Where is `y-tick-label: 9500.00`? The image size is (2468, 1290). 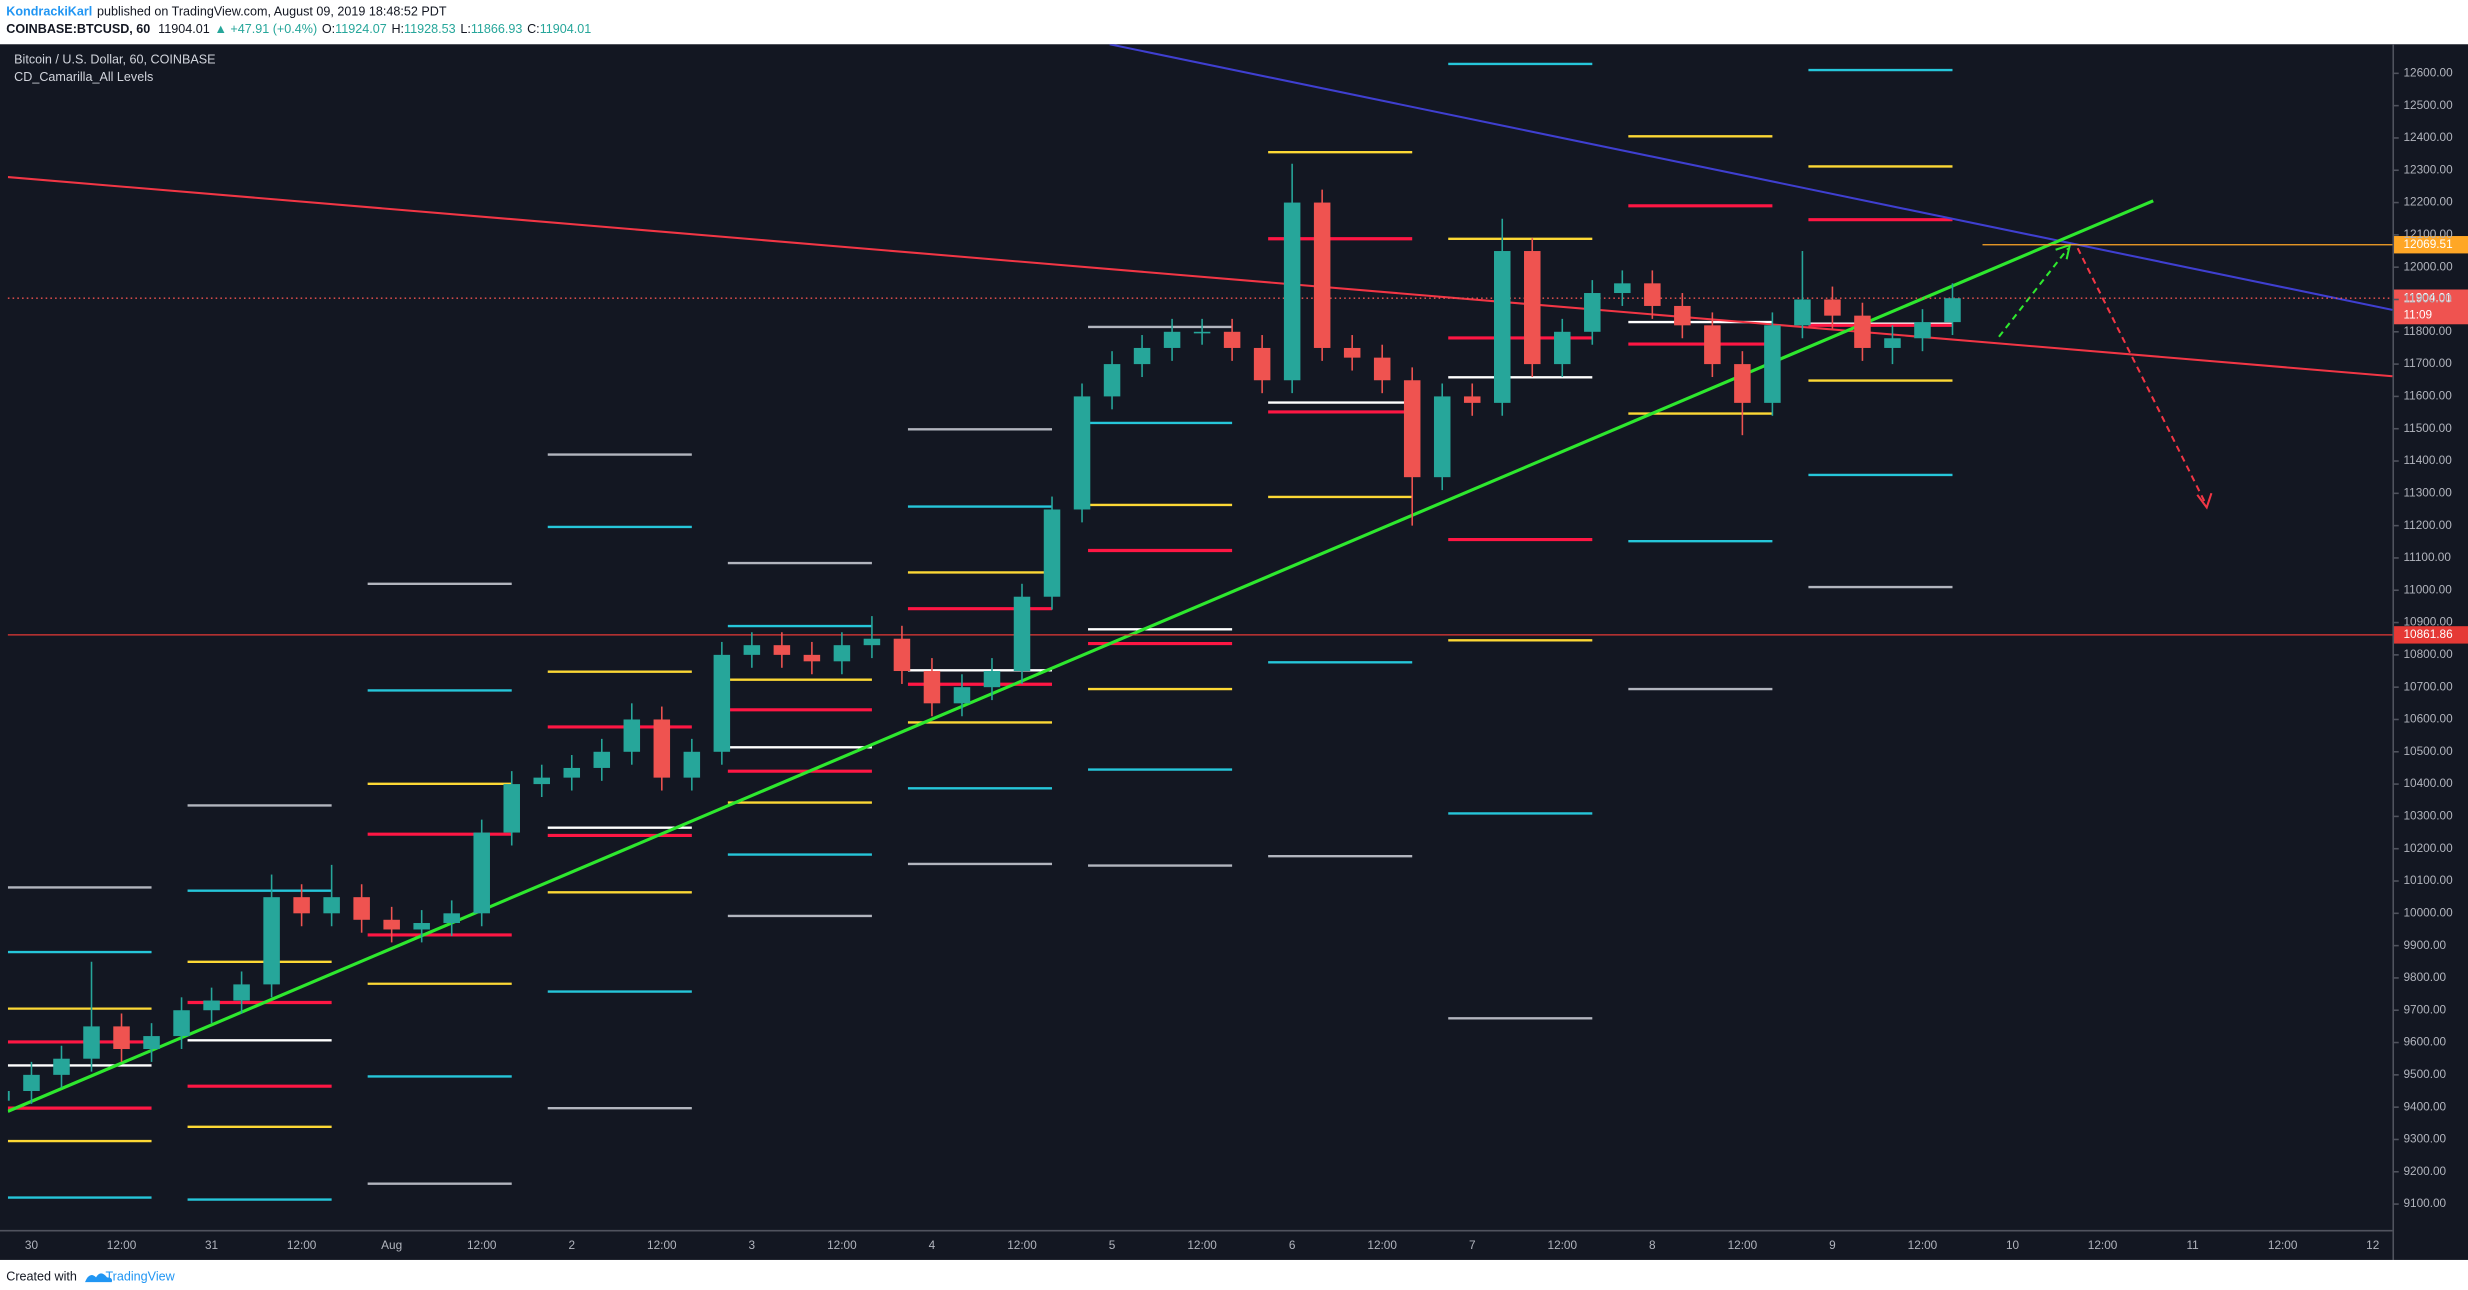
y-tick-label: 9500.00 is located at coordinates (2424, 1074).